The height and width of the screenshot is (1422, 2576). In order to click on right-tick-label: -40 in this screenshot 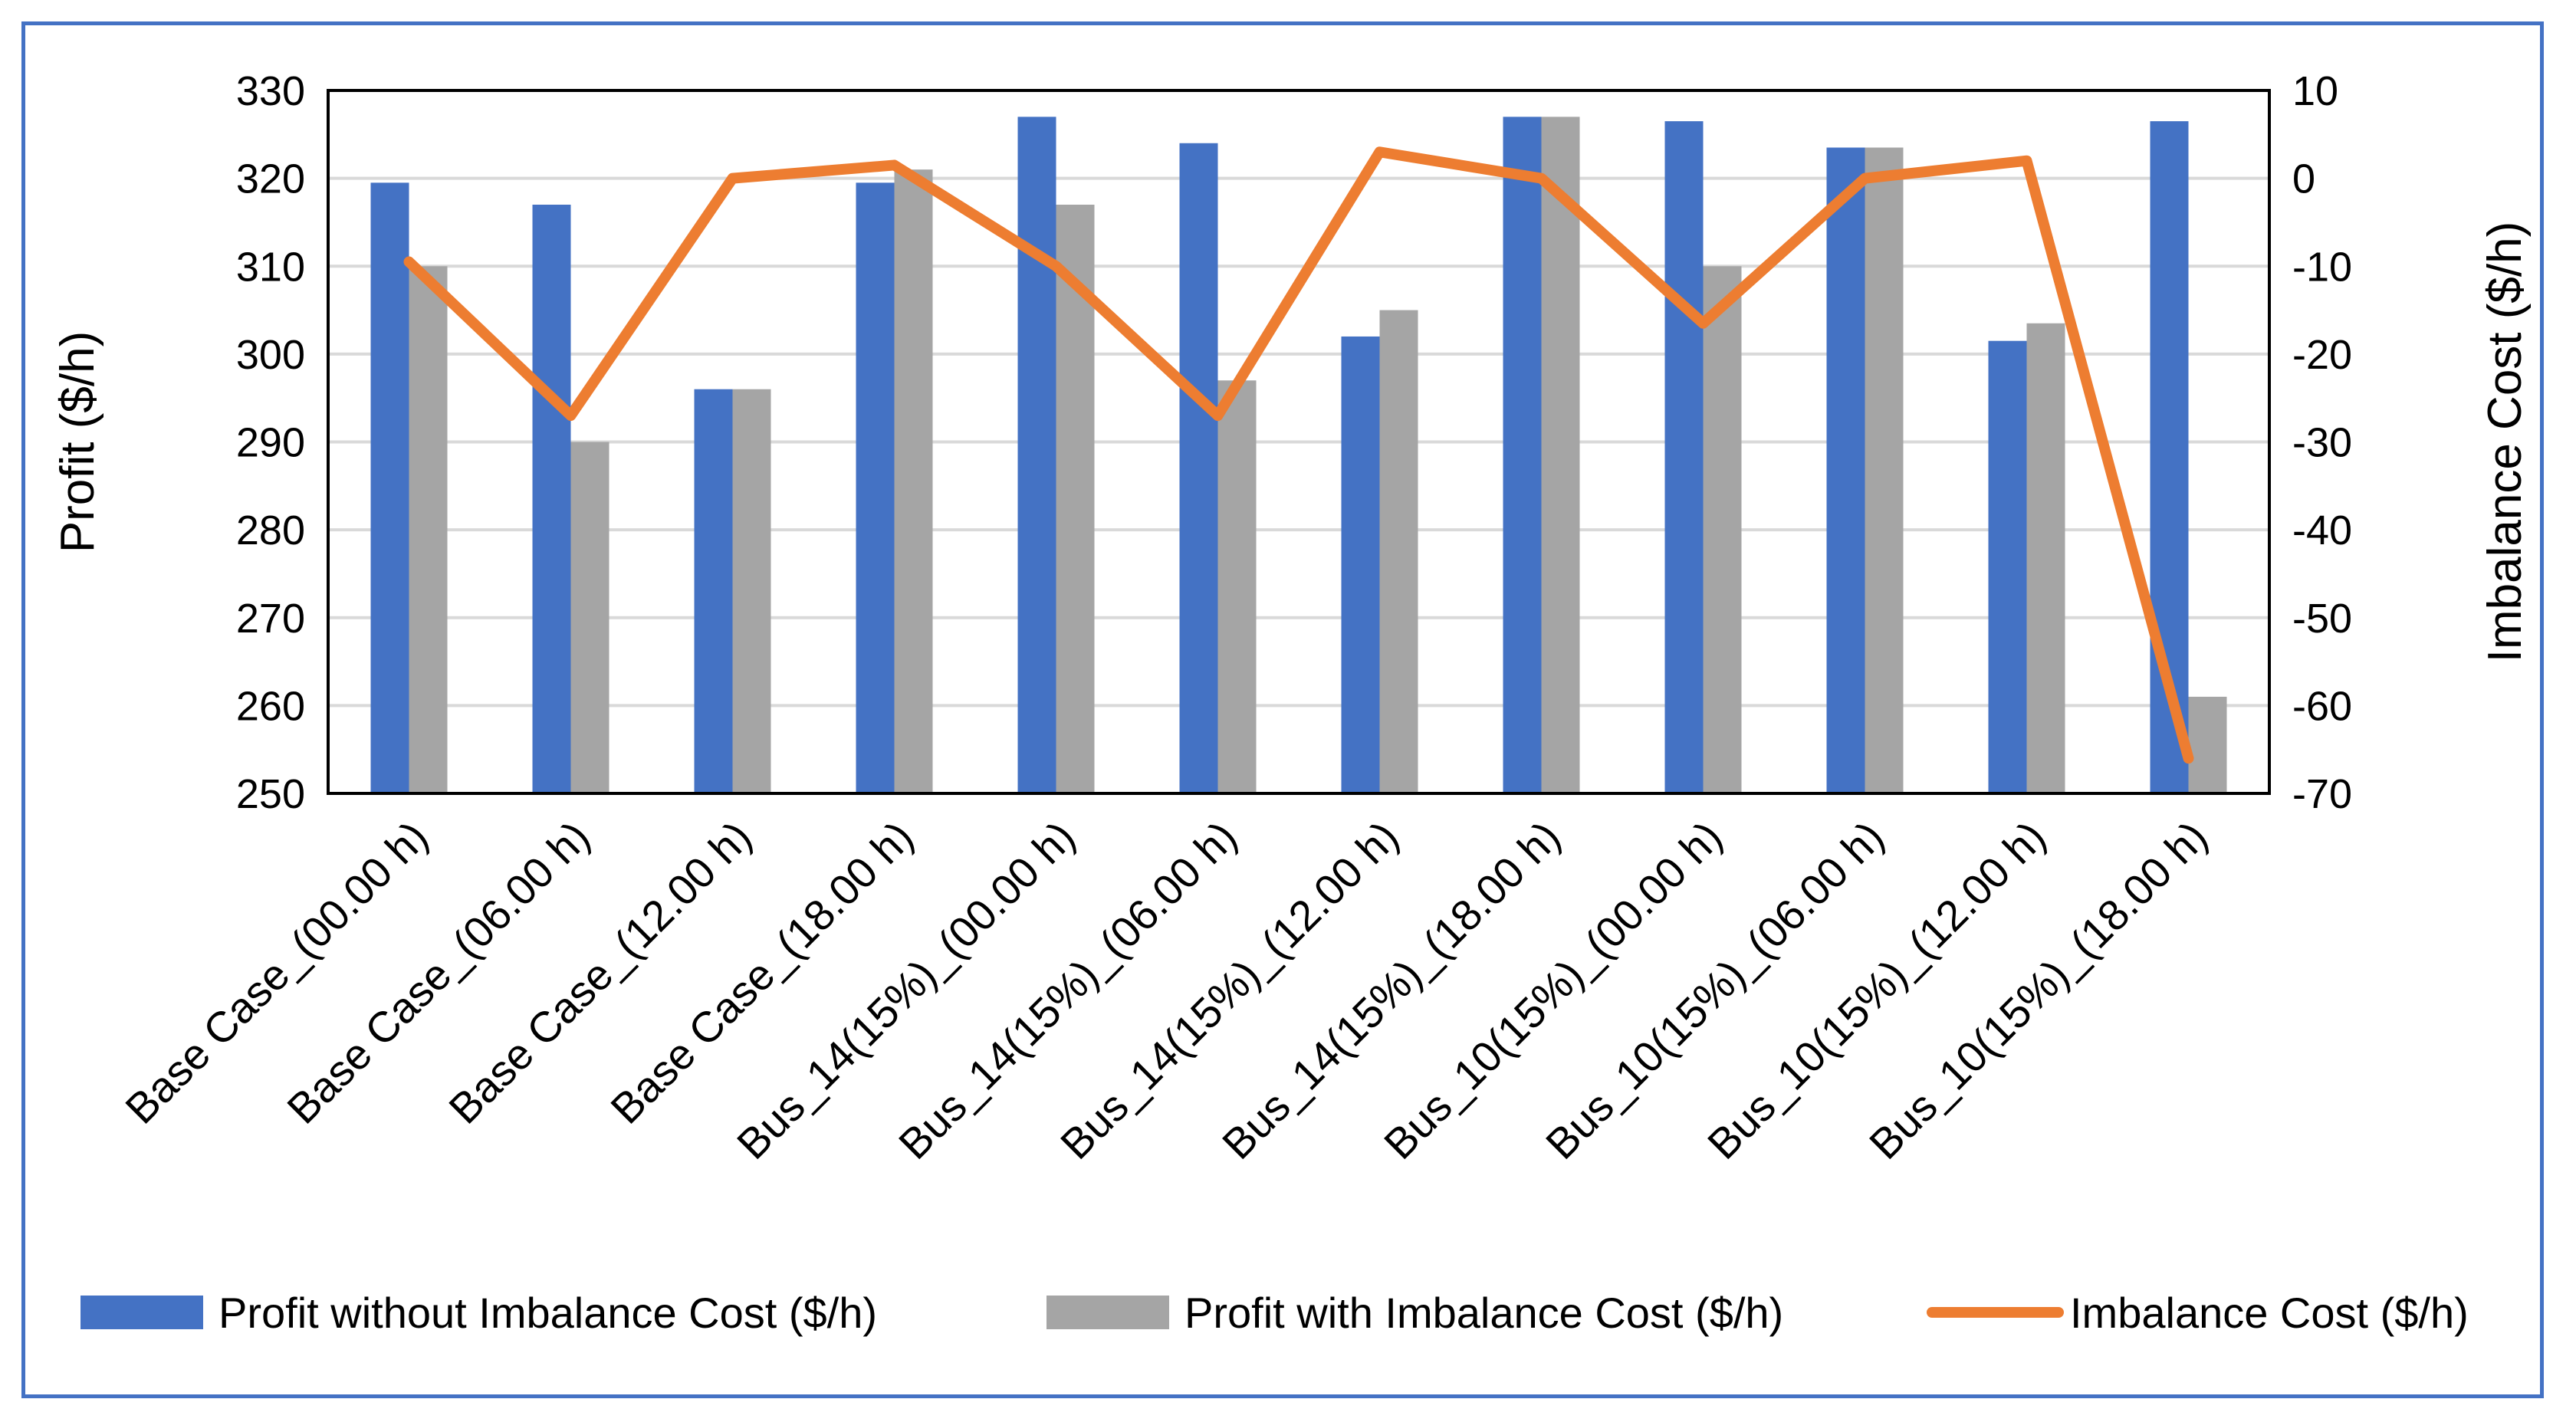, I will do `click(2322, 530)`.